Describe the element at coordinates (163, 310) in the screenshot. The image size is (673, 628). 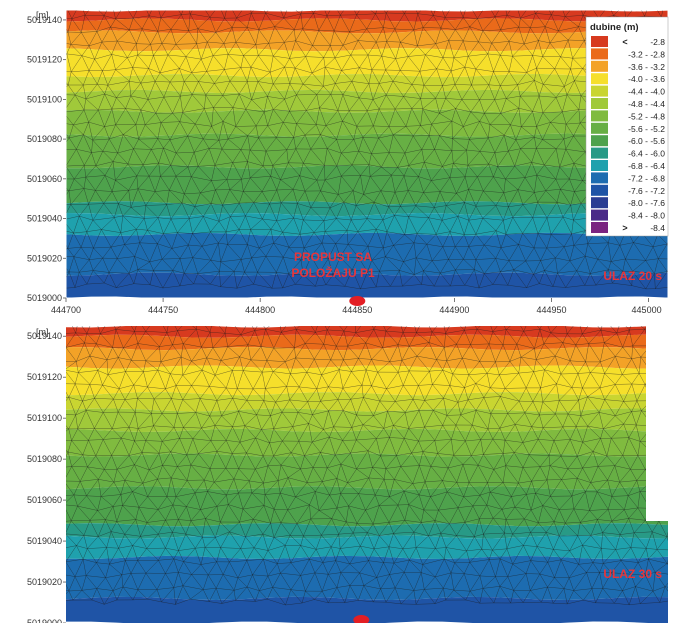
I see `x-tick-label: 444750` at that location.